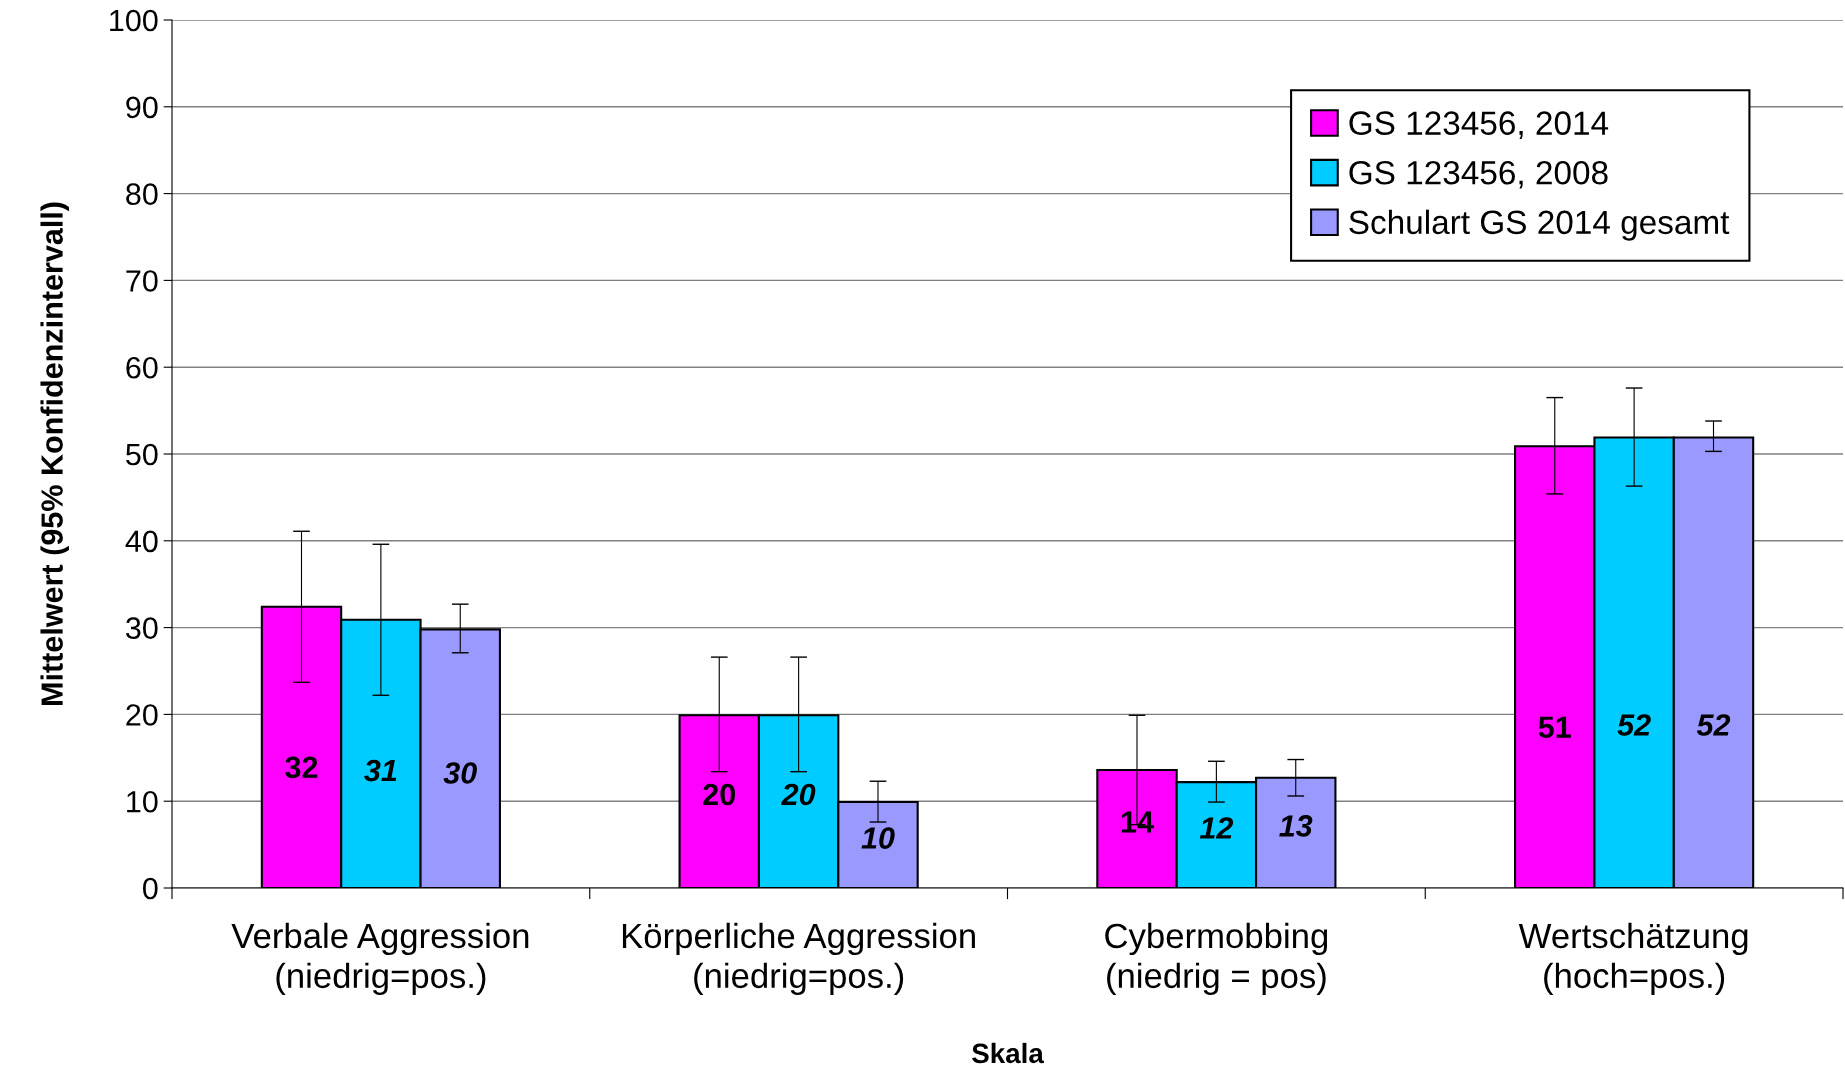 The image size is (1845, 1087). Describe the element at coordinates (460, 773) in the screenshot. I see `data-label: 30` at that location.